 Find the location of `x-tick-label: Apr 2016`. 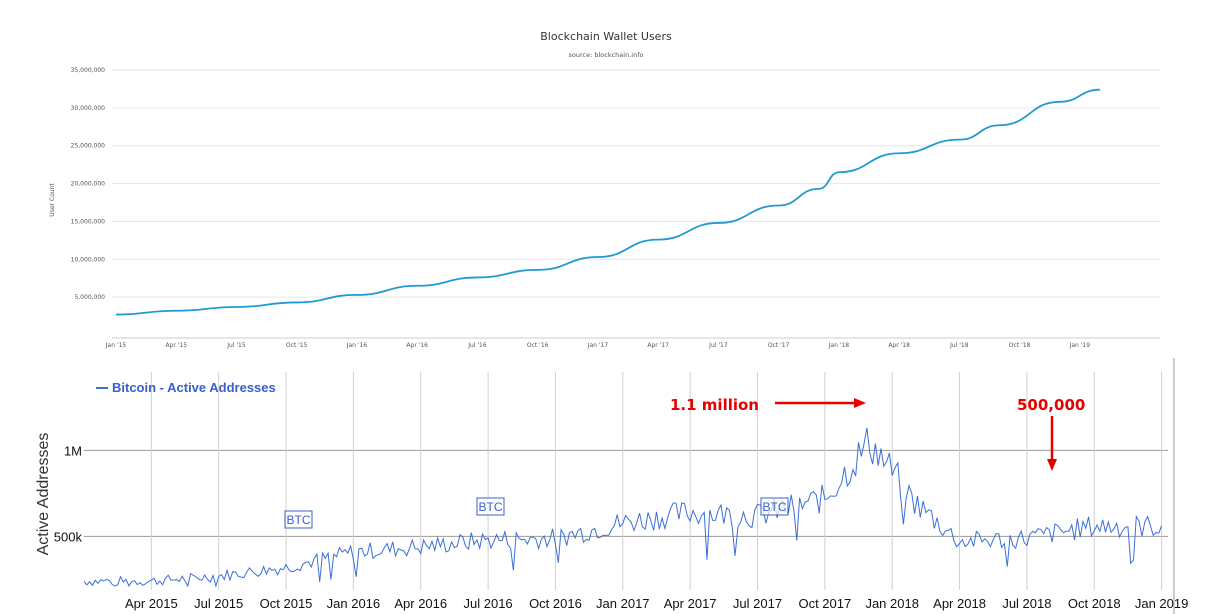

x-tick-label: Apr 2016 is located at coordinates (420, 603).